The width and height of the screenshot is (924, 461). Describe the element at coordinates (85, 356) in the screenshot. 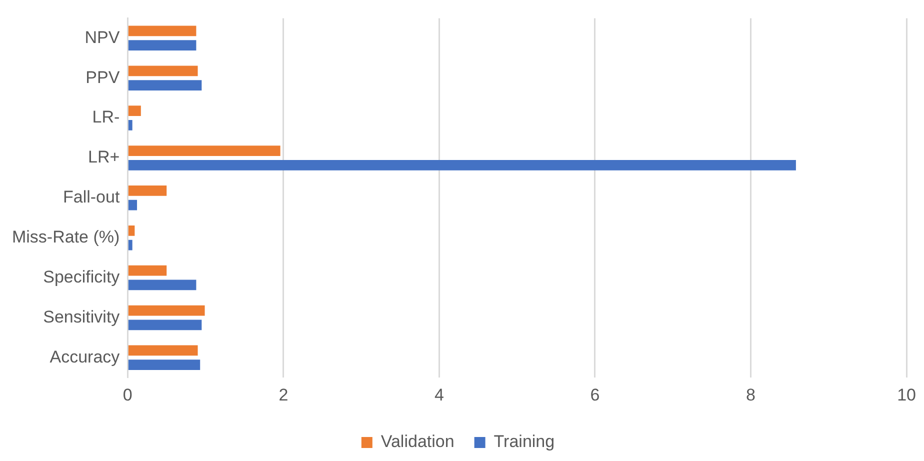

I see `y-tick-label: Accuracy` at that location.